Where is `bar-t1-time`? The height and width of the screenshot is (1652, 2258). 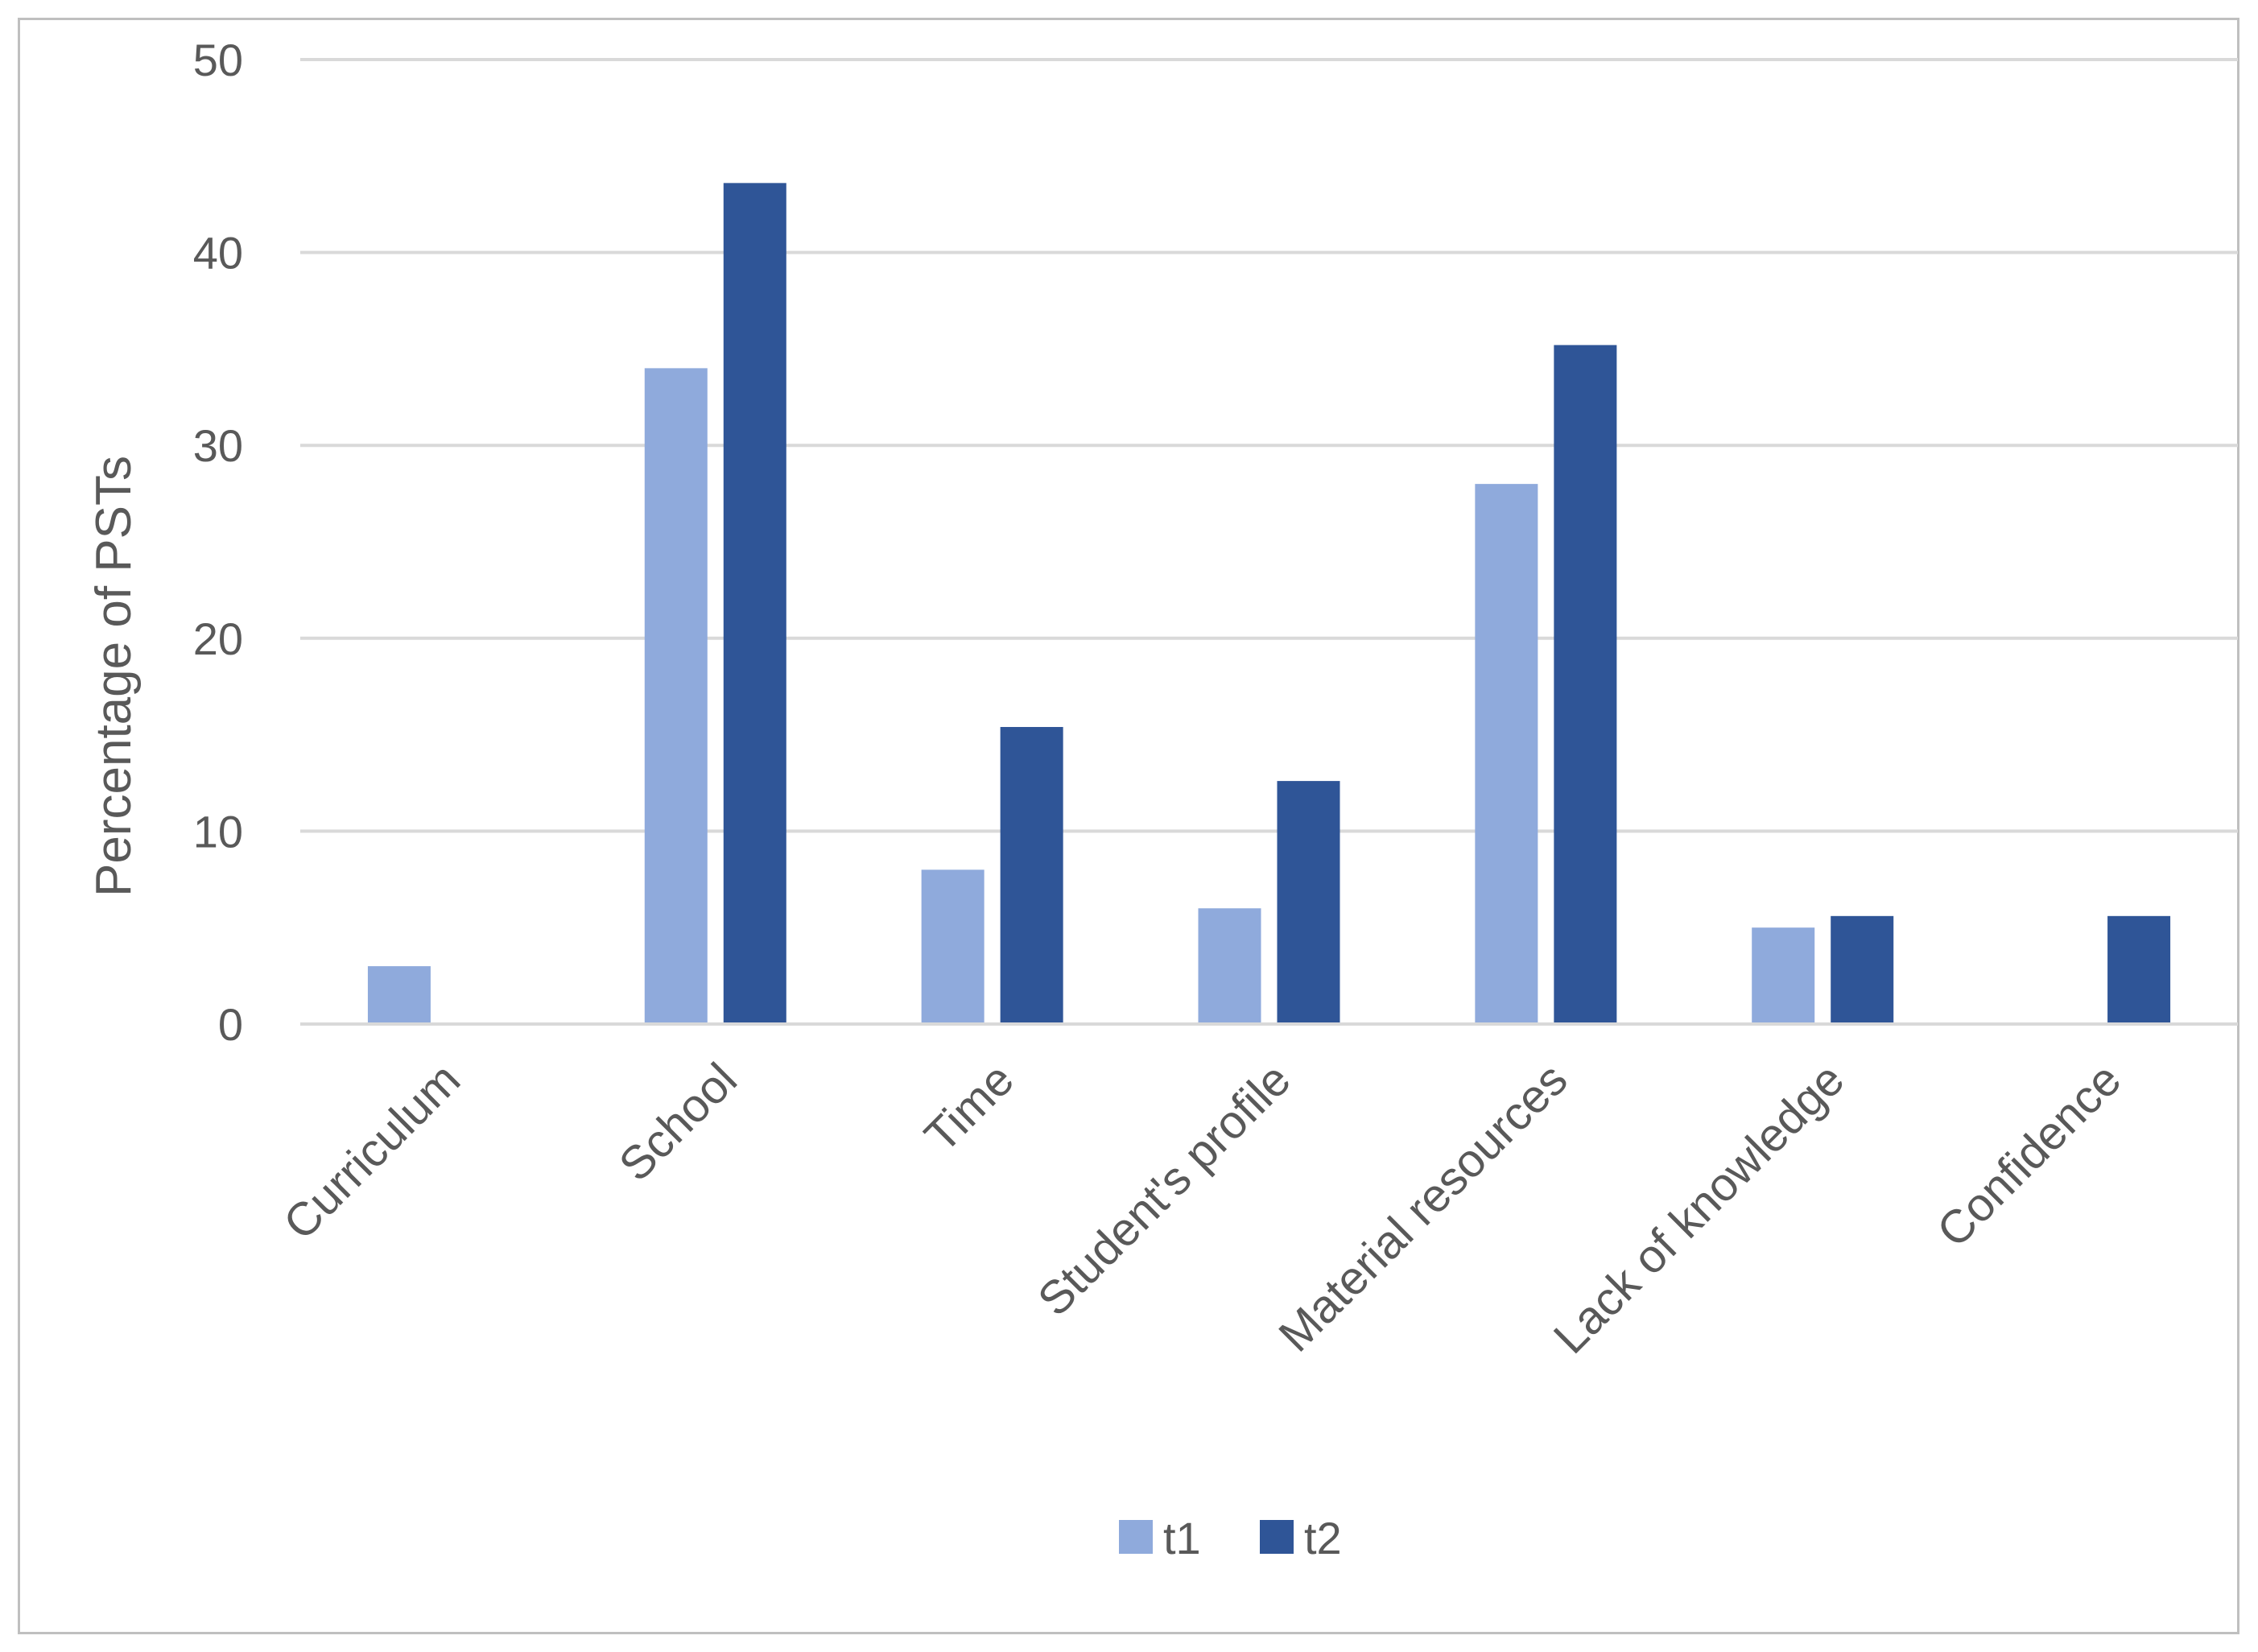
bar-t1-time is located at coordinates (953, 947).